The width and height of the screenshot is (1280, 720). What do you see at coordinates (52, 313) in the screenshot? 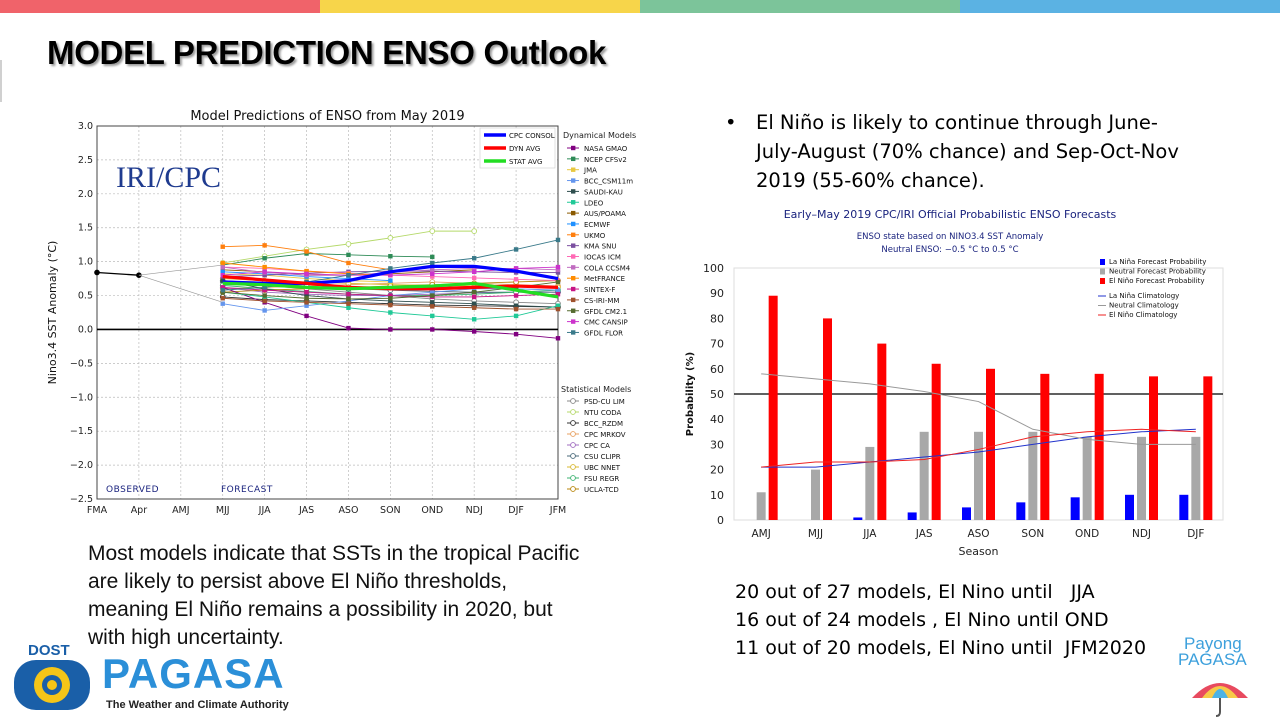
I see `y-axis-label: Nino3.4 SST Anomaly (°C)` at bounding box center [52, 313].